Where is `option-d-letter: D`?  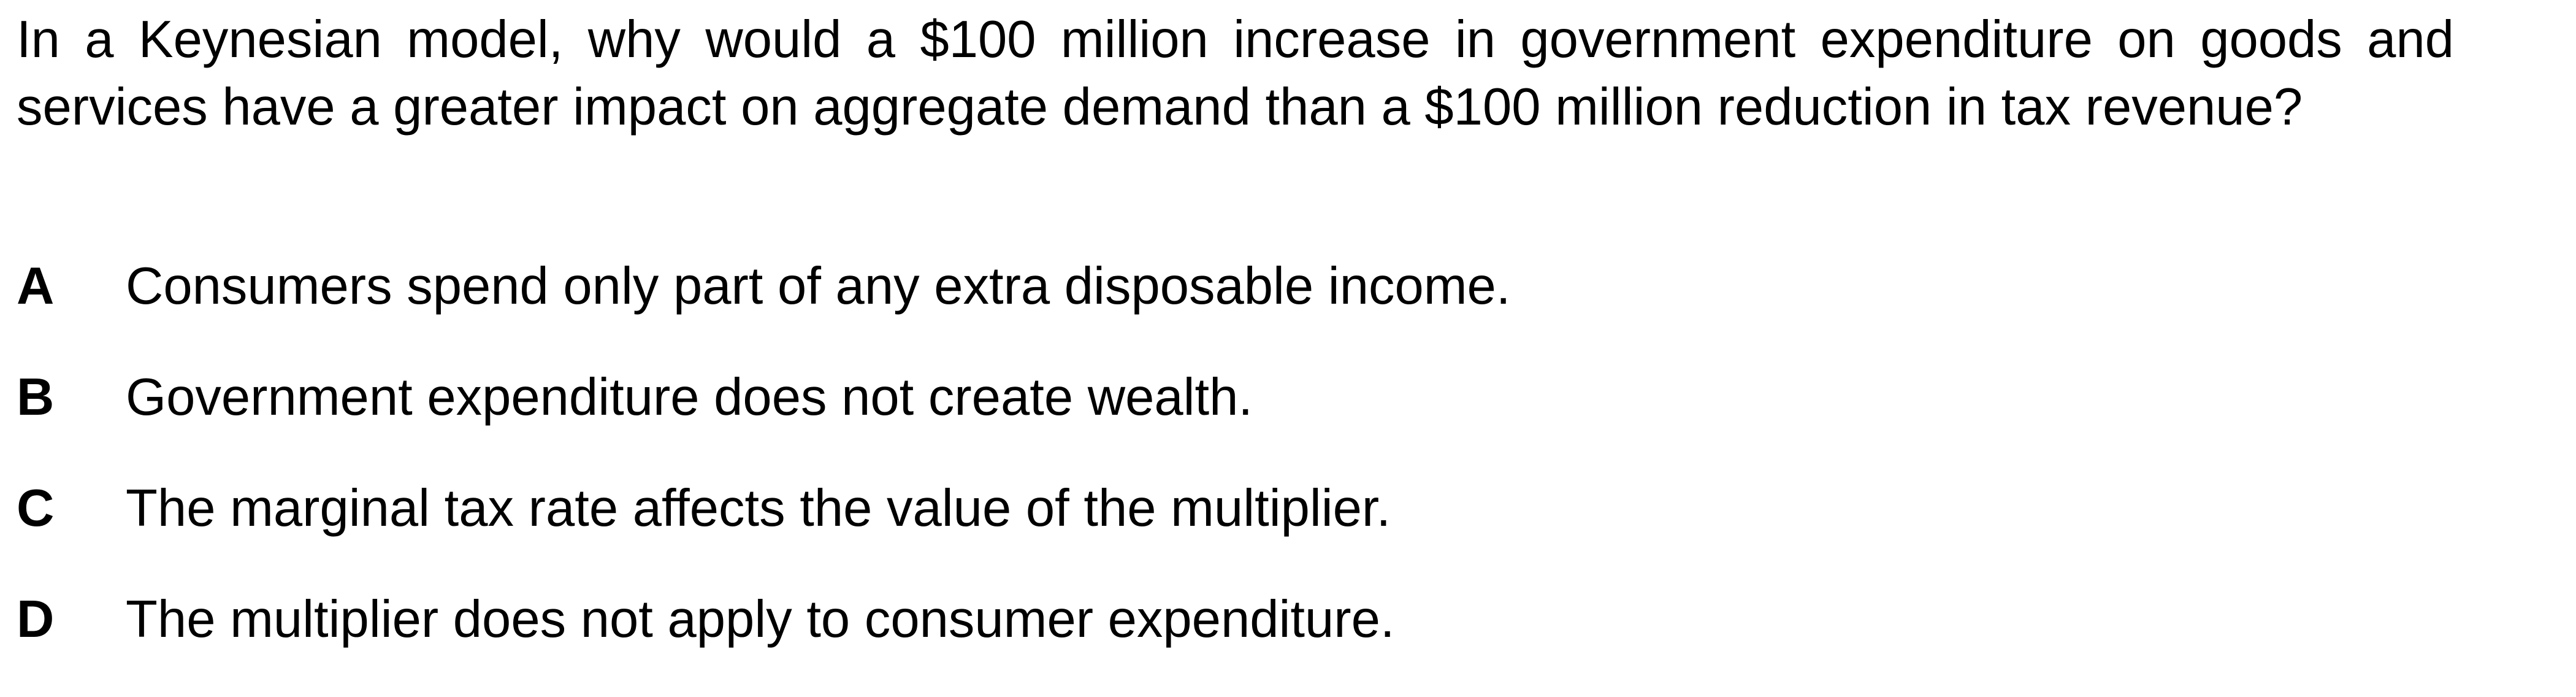 option-d-letter: D is located at coordinates (36, 619).